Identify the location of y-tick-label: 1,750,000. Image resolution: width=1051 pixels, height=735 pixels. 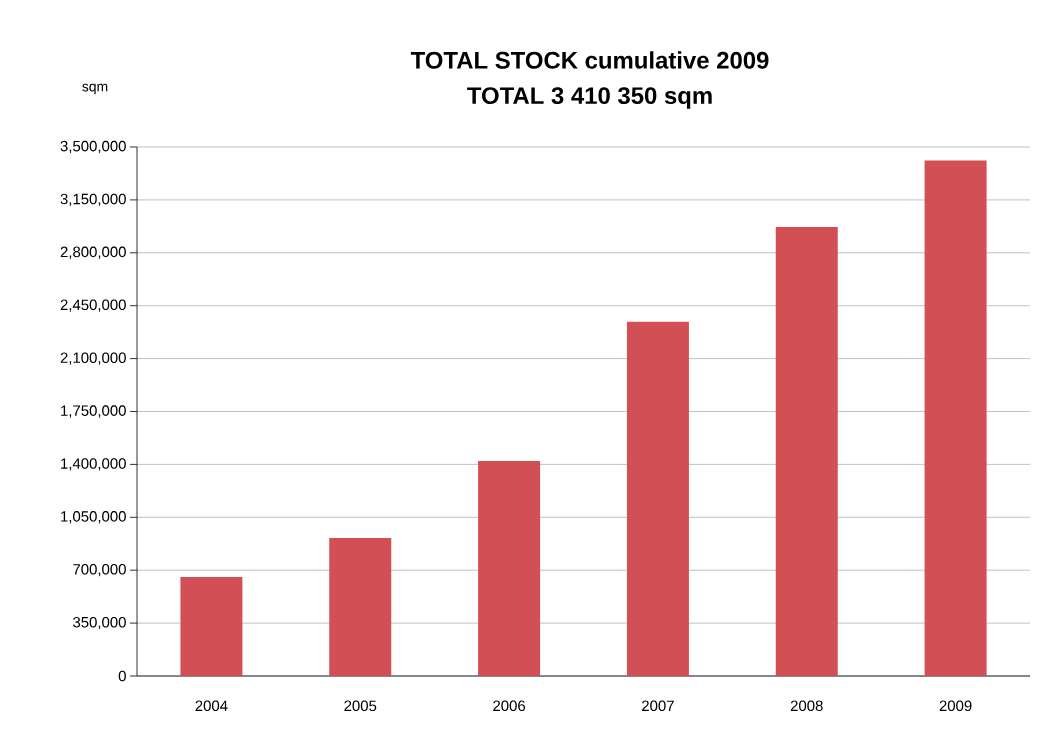
(93, 411).